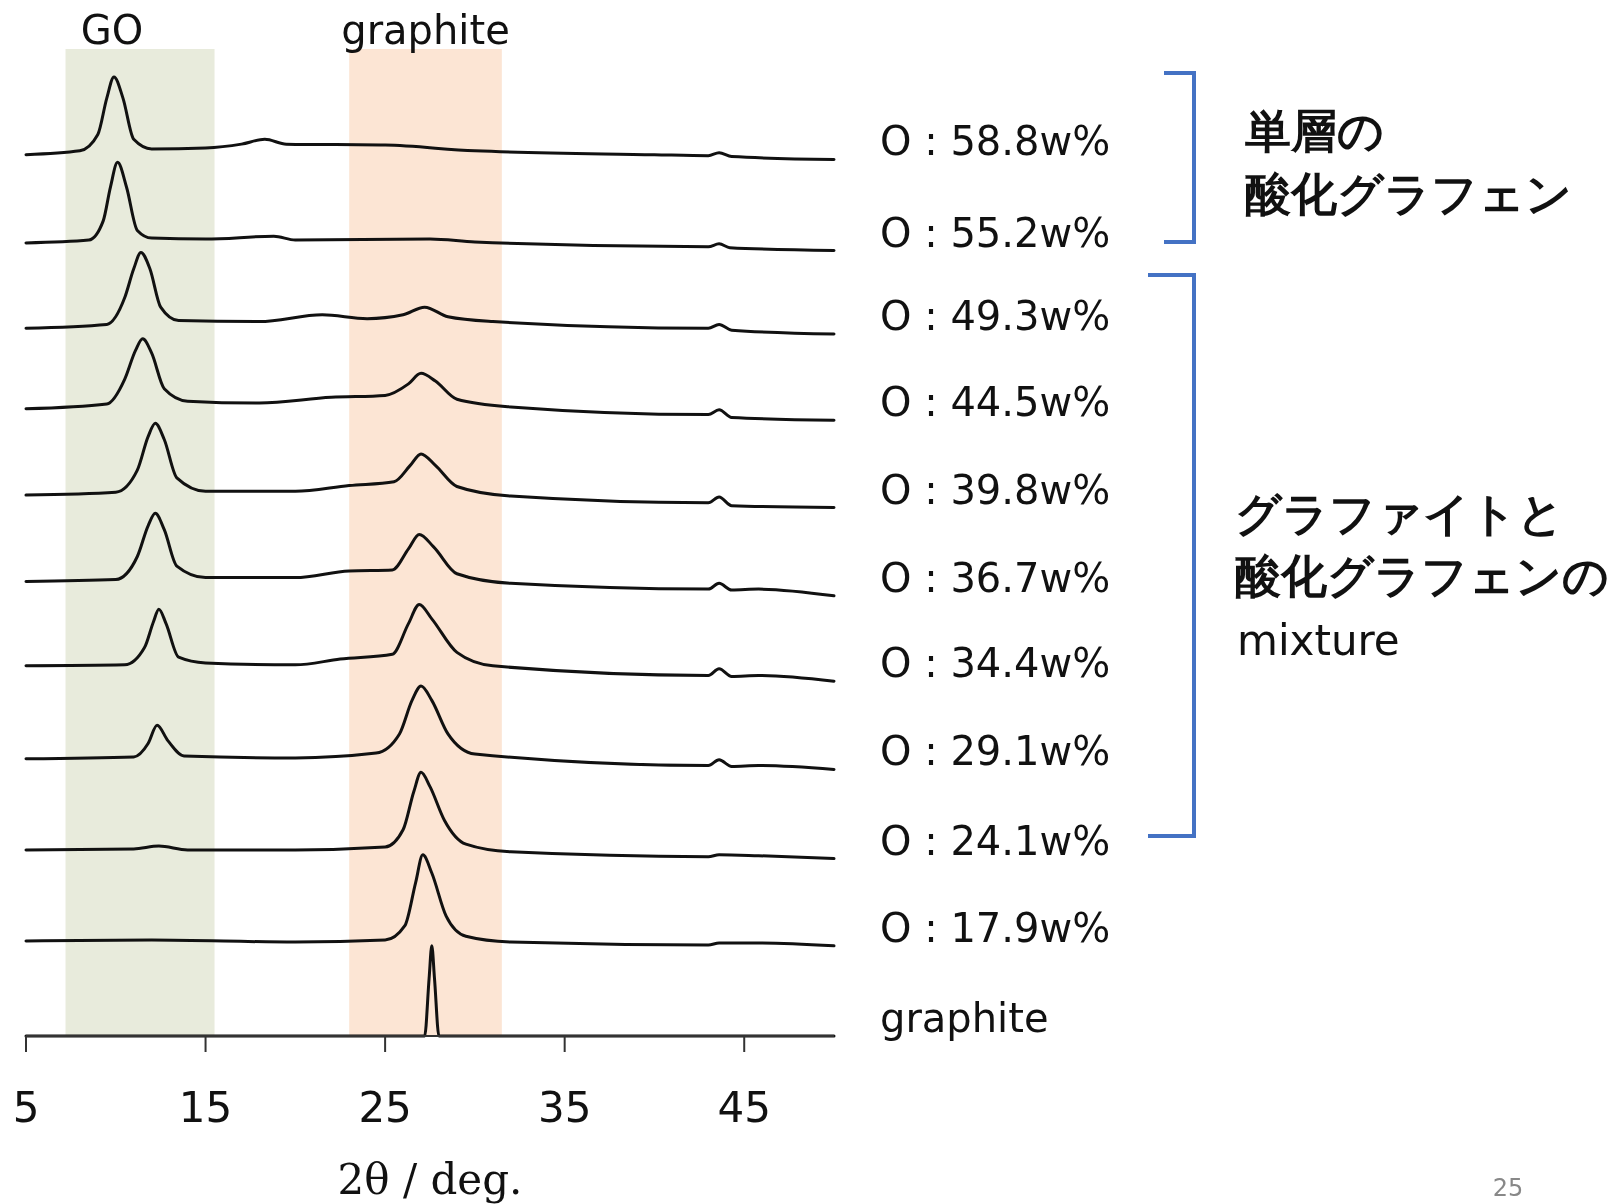  I want to click on series-label: O : 17.9w%, so click(995, 927).